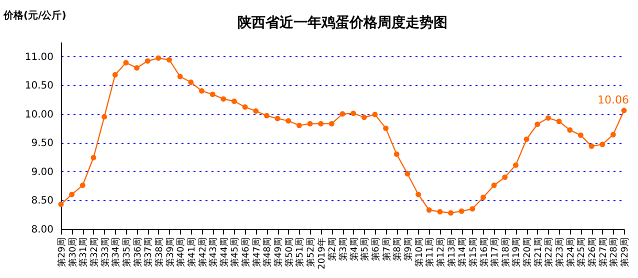 Image resolution: width=638 pixels, height=278 pixels. What do you see at coordinates (138, 252) in the screenshot?
I see `x-tick-label: 第36周` at bounding box center [138, 252].